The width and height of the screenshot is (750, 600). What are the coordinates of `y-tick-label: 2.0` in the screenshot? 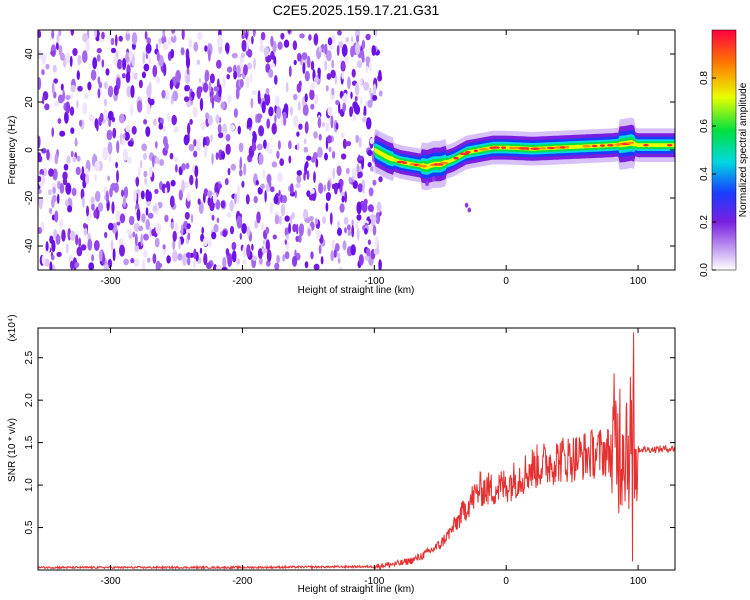 It's located at (29, 400).